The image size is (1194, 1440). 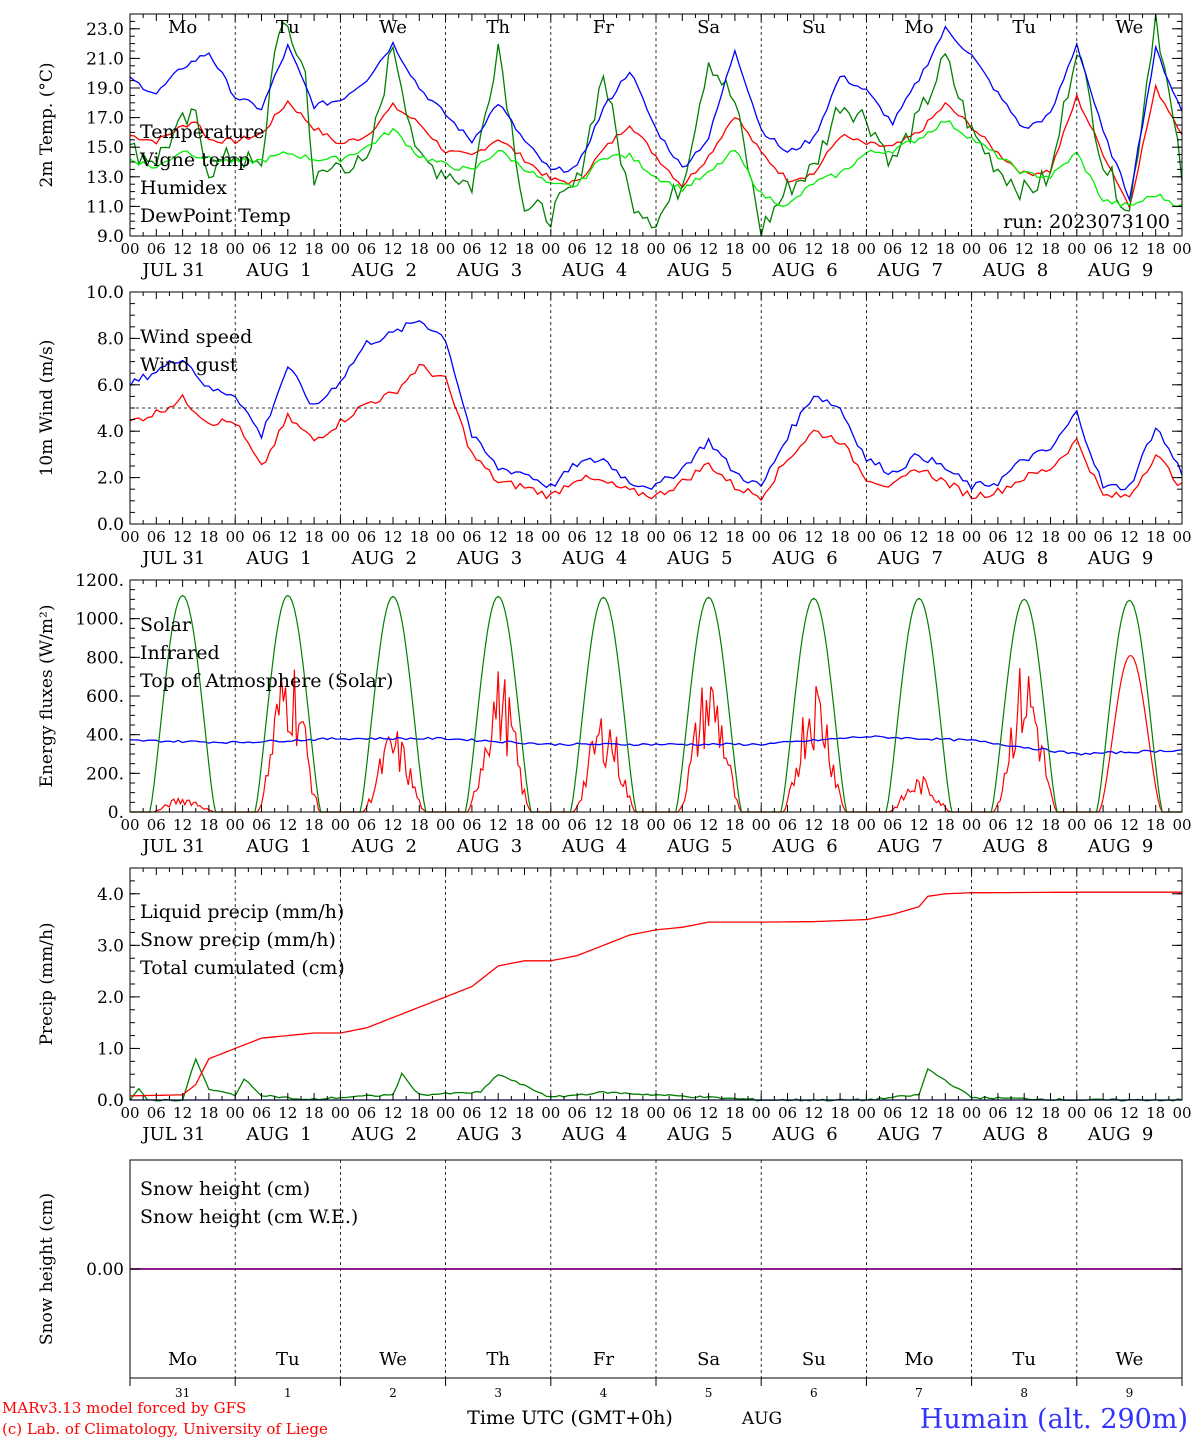 I want to click on x-axis-title: Time UTC (GMT+0h), so click(x=570, y=1418).